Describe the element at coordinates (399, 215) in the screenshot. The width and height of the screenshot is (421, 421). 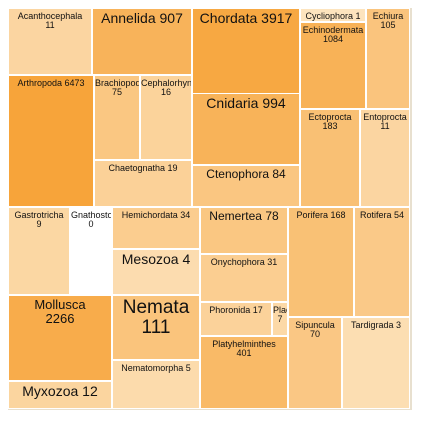
I see `cell-value: 54` at that location.